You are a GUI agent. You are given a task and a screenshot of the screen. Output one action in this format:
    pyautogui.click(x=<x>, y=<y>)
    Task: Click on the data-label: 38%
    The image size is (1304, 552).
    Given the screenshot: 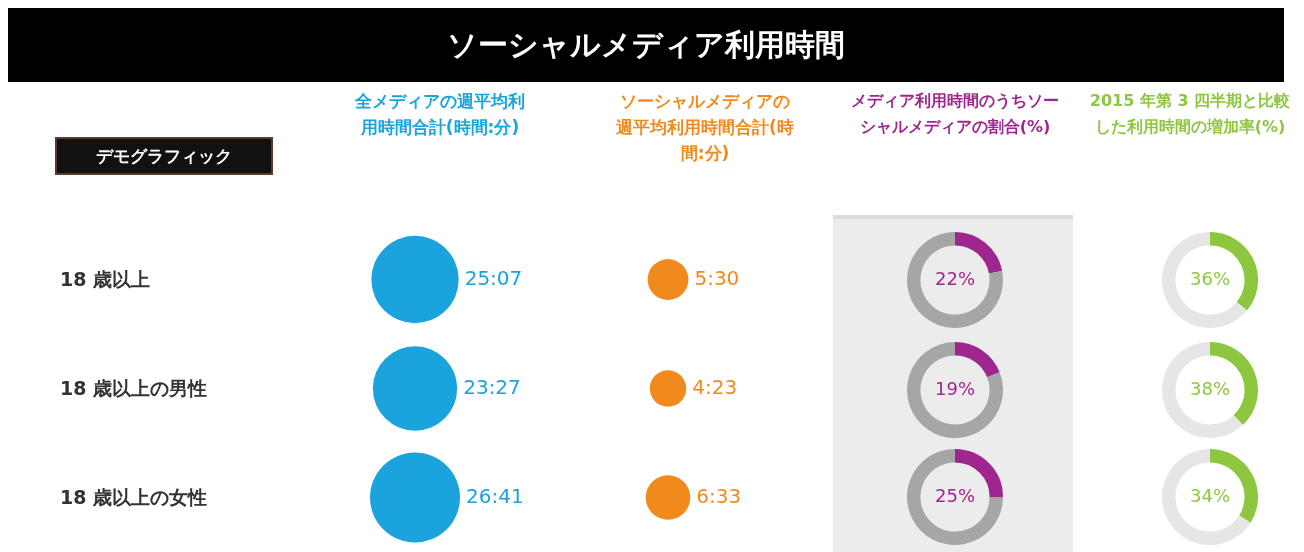 What is the action you would take?
    pyautogui.click(x=1210, y=388)
    